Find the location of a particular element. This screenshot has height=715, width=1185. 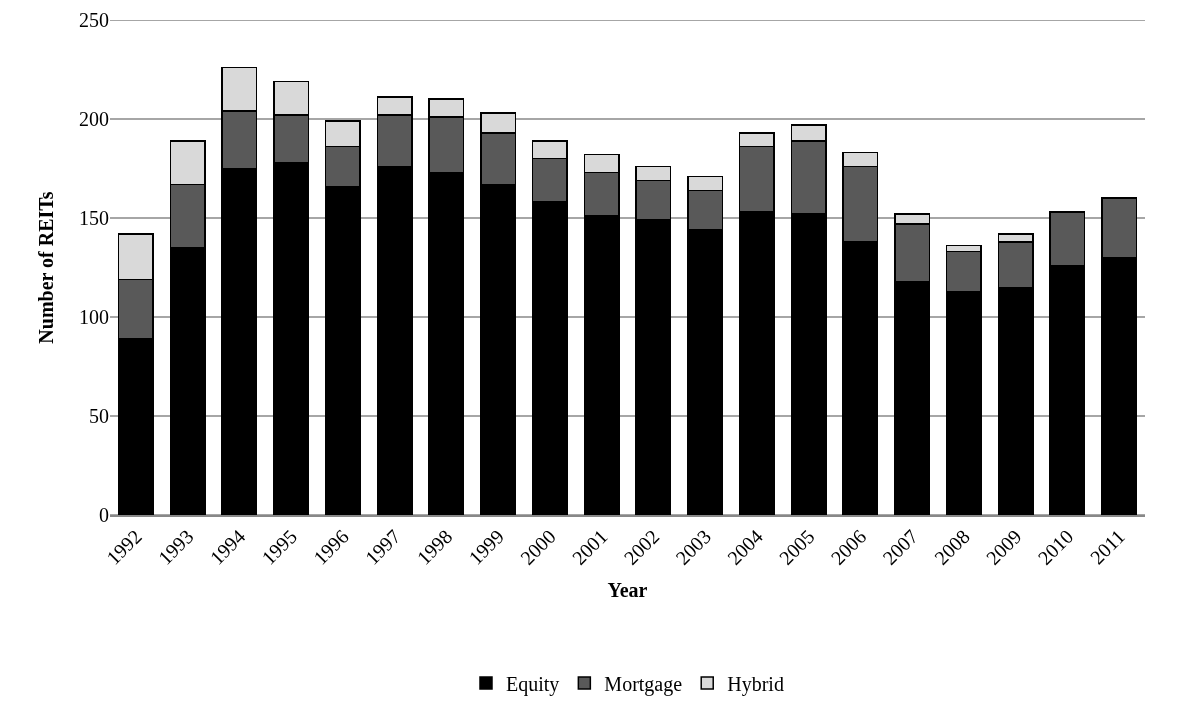

y-tick-label: 200 is located at coordinates (94, 119).